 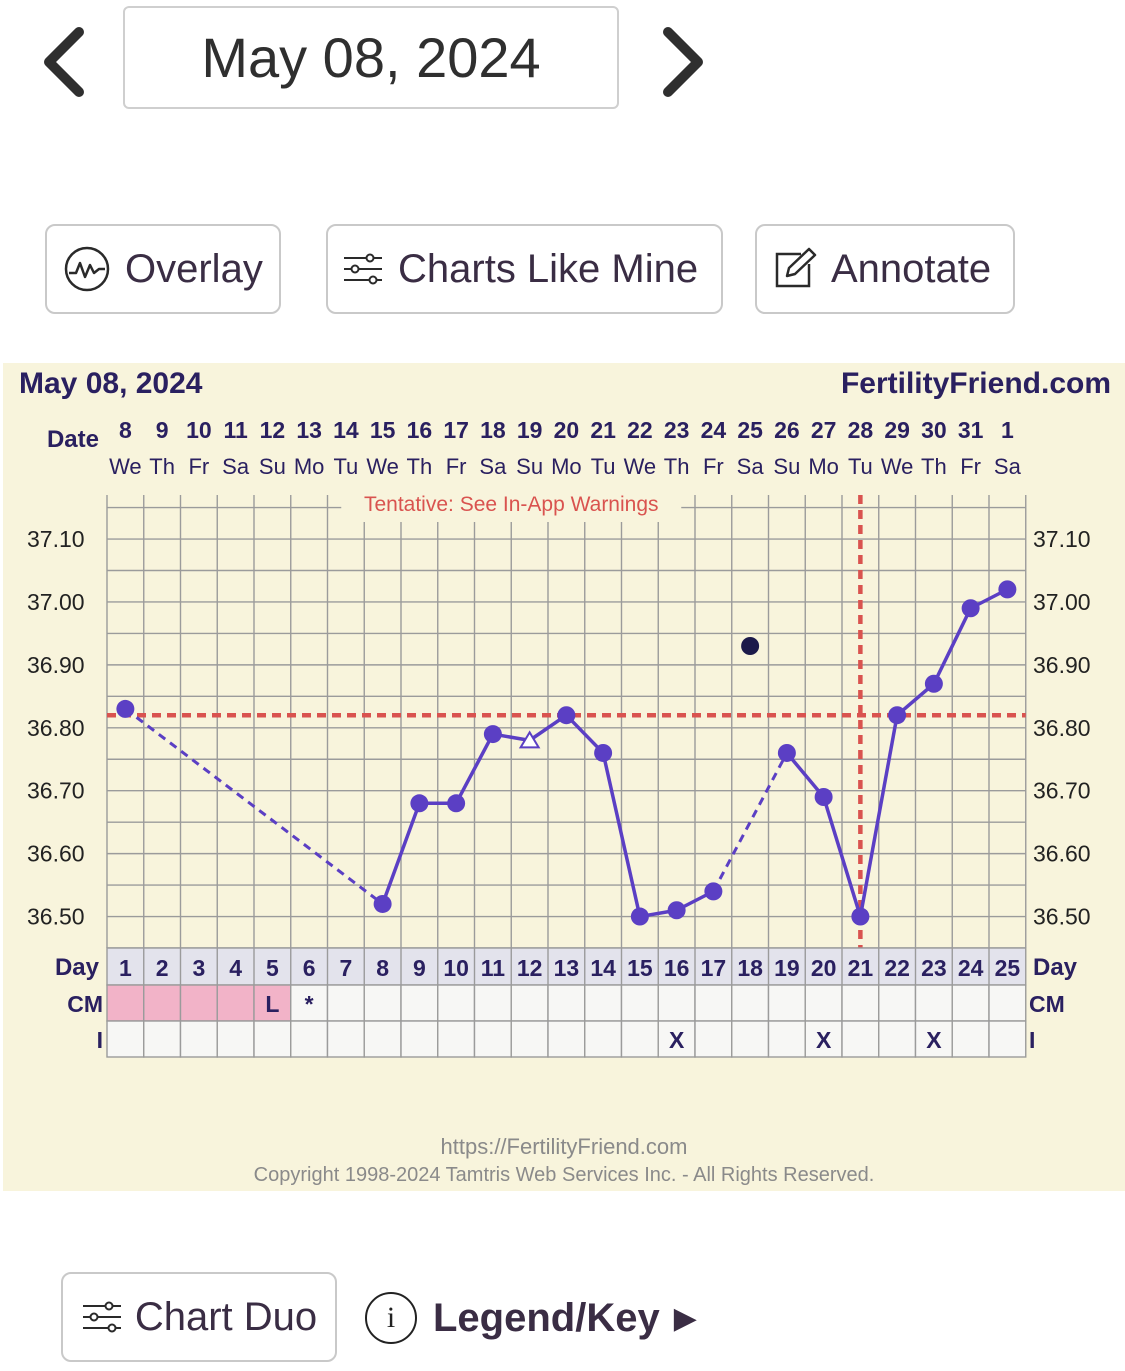 I want to click on legend-key-link: i Legend/Key ▶, so click(x=531, y=1318).